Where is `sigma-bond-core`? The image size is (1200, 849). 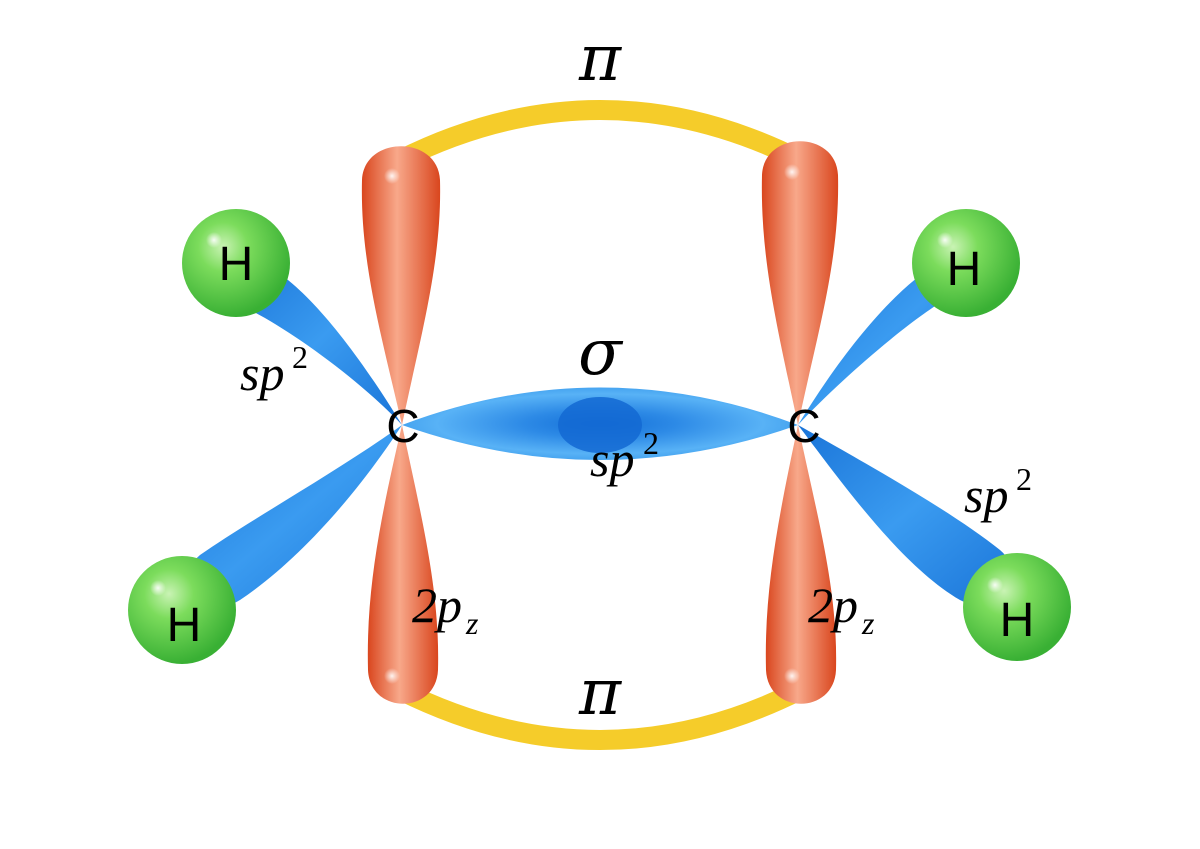
sigma-bond-core is located at coordinates (600, 425).